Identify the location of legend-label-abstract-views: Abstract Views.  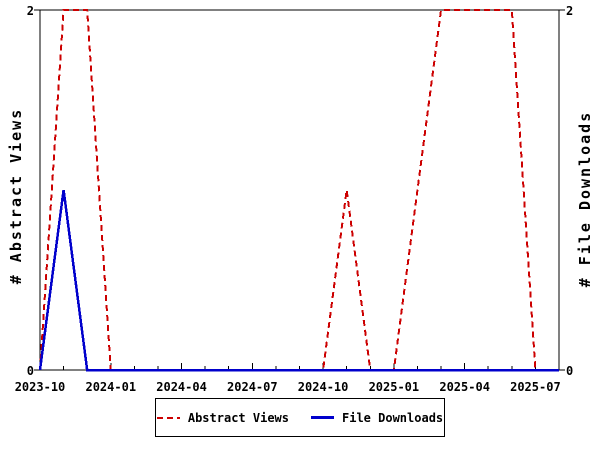
(238, 417).